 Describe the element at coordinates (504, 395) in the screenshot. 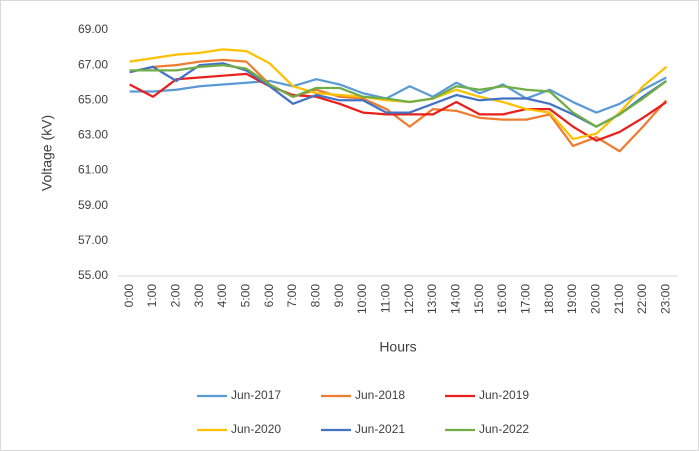

I see `legend-label: Jun-2019` at that location.